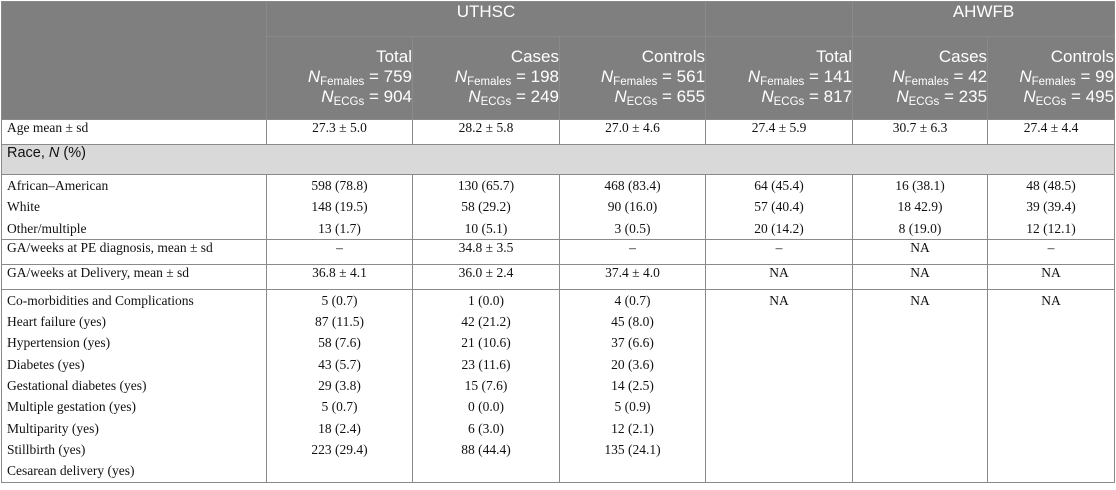  What do you see at coordinates (339, 207) in the screenshot?
I see `value-column-1: 598 (78.8) 148 (19.5) 13 (1.7)` at bounding box center [339, 207].